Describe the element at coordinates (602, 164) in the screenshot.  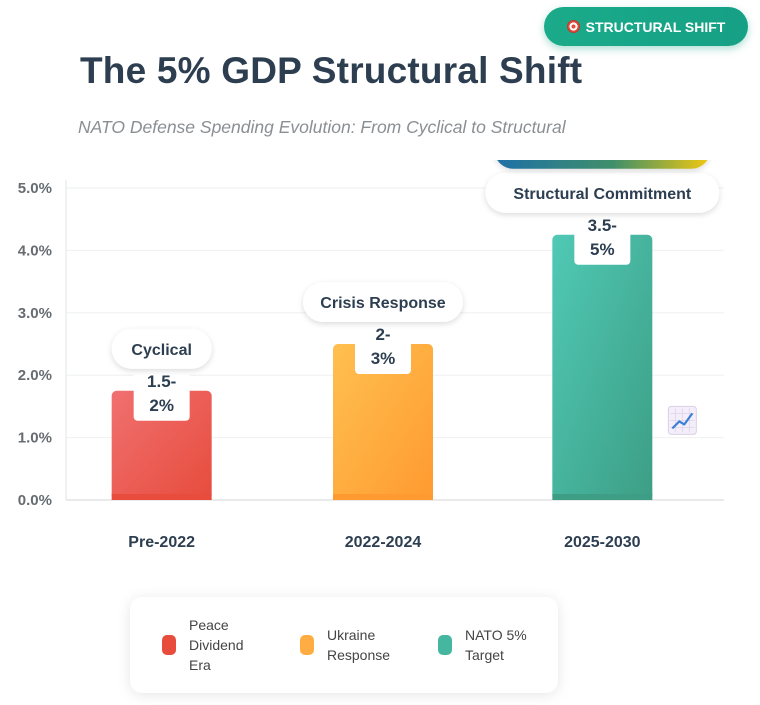
I see `sweden-annotation` at that location.